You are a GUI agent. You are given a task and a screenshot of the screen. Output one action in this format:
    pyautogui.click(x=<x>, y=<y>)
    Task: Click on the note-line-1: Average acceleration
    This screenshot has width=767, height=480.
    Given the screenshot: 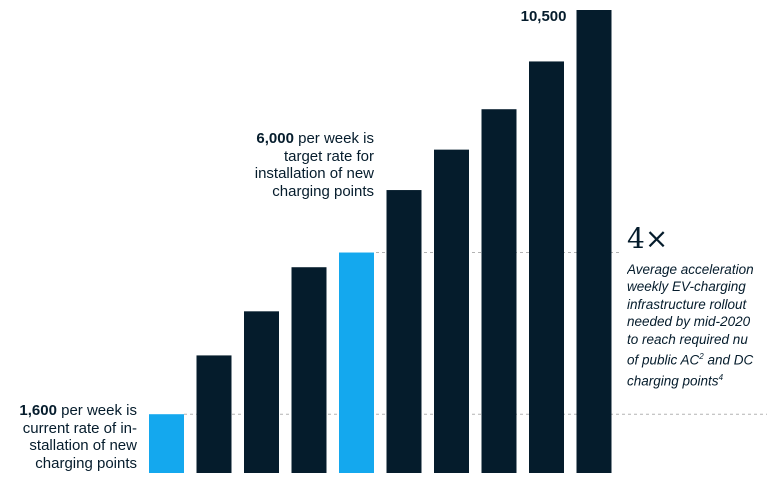 What is the action you would take?
    pyautogui.click(x=690, y=269)
    